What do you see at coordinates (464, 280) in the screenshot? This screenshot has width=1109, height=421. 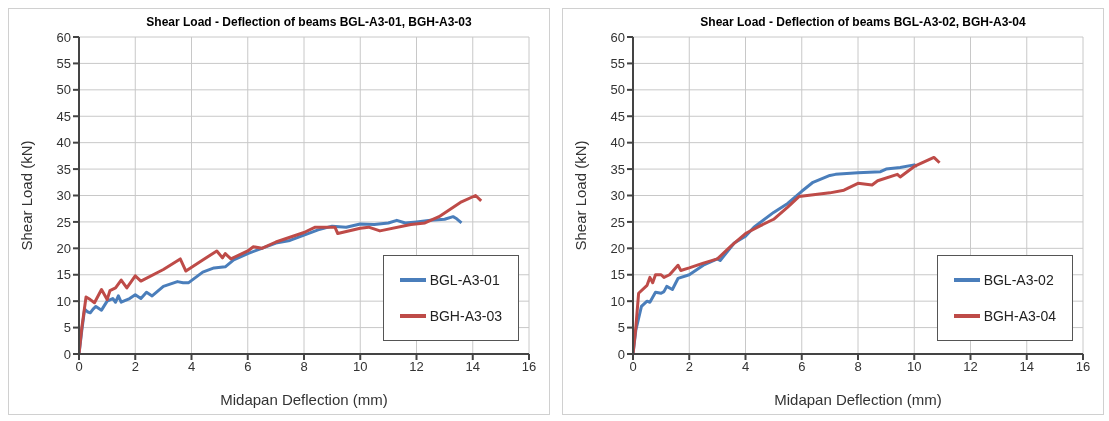 I see `legend-label: BGL-A3-01` at bounding box center [464, 280].